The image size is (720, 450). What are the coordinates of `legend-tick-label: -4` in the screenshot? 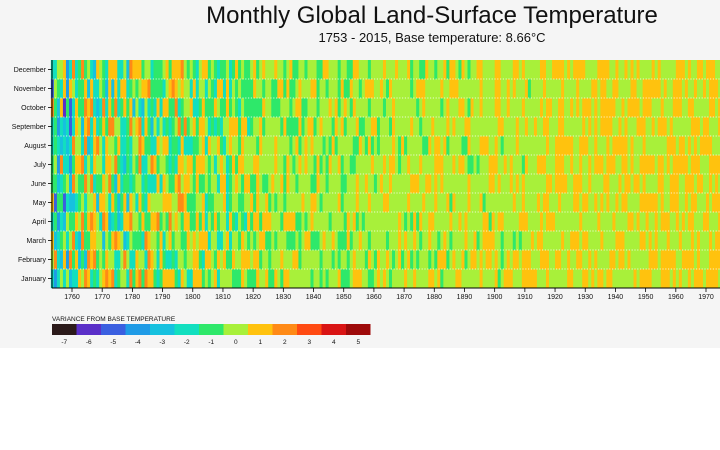 It's located at (138, 342).